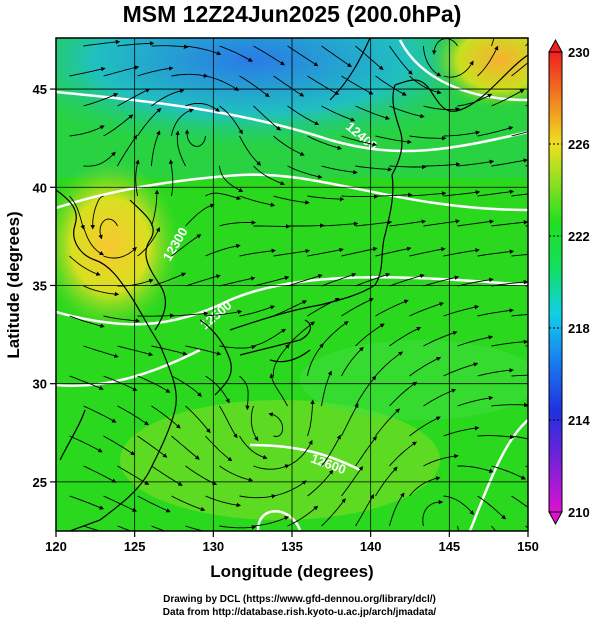 The height and width of the screenshot is (625, 599). Describe the element at coordinates (135, 546) in the screenshot. I see `x-tick-label: 125` at that location.